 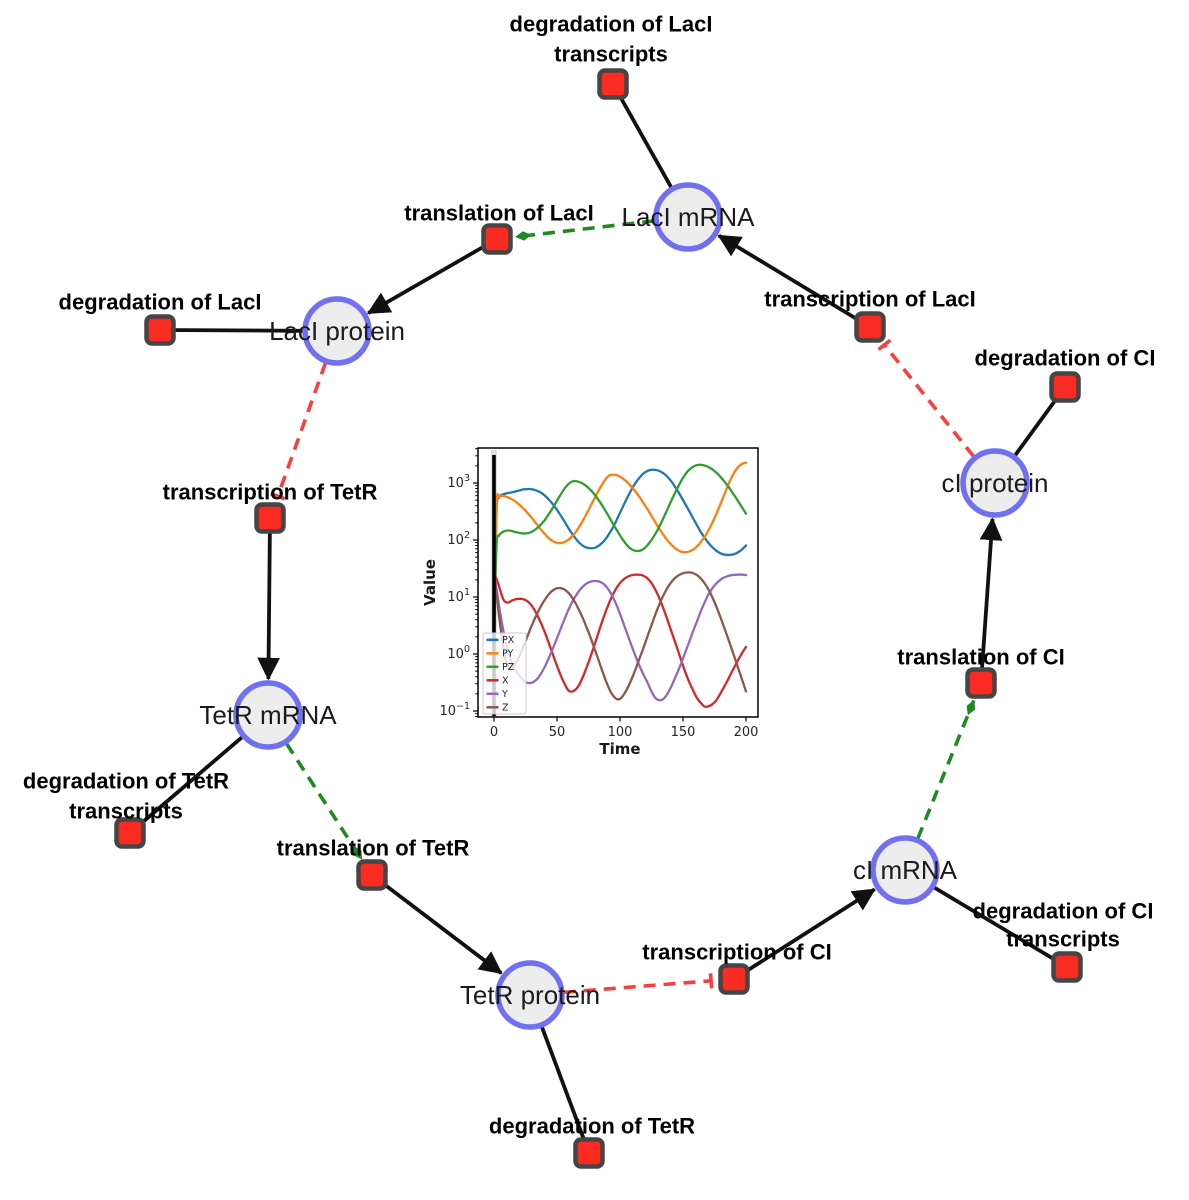 I want to click on edge-reactant-deg-tetr-transcripts-tetr-mrna, so click(x=186, y=785).